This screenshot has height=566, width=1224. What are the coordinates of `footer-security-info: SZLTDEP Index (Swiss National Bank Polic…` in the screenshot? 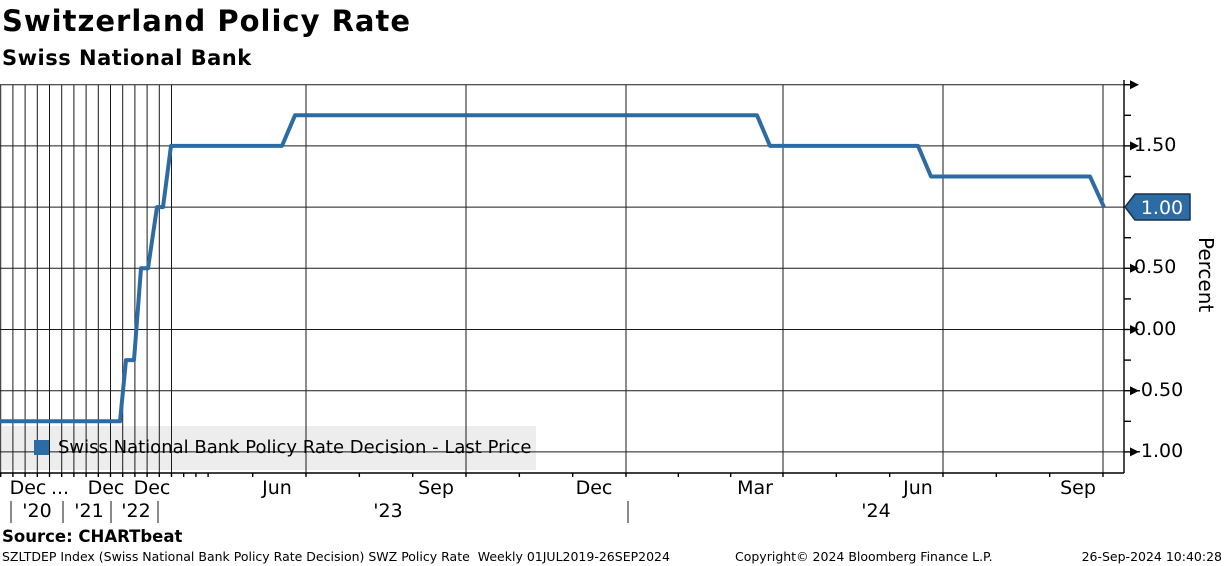 It's located at (336, 556).